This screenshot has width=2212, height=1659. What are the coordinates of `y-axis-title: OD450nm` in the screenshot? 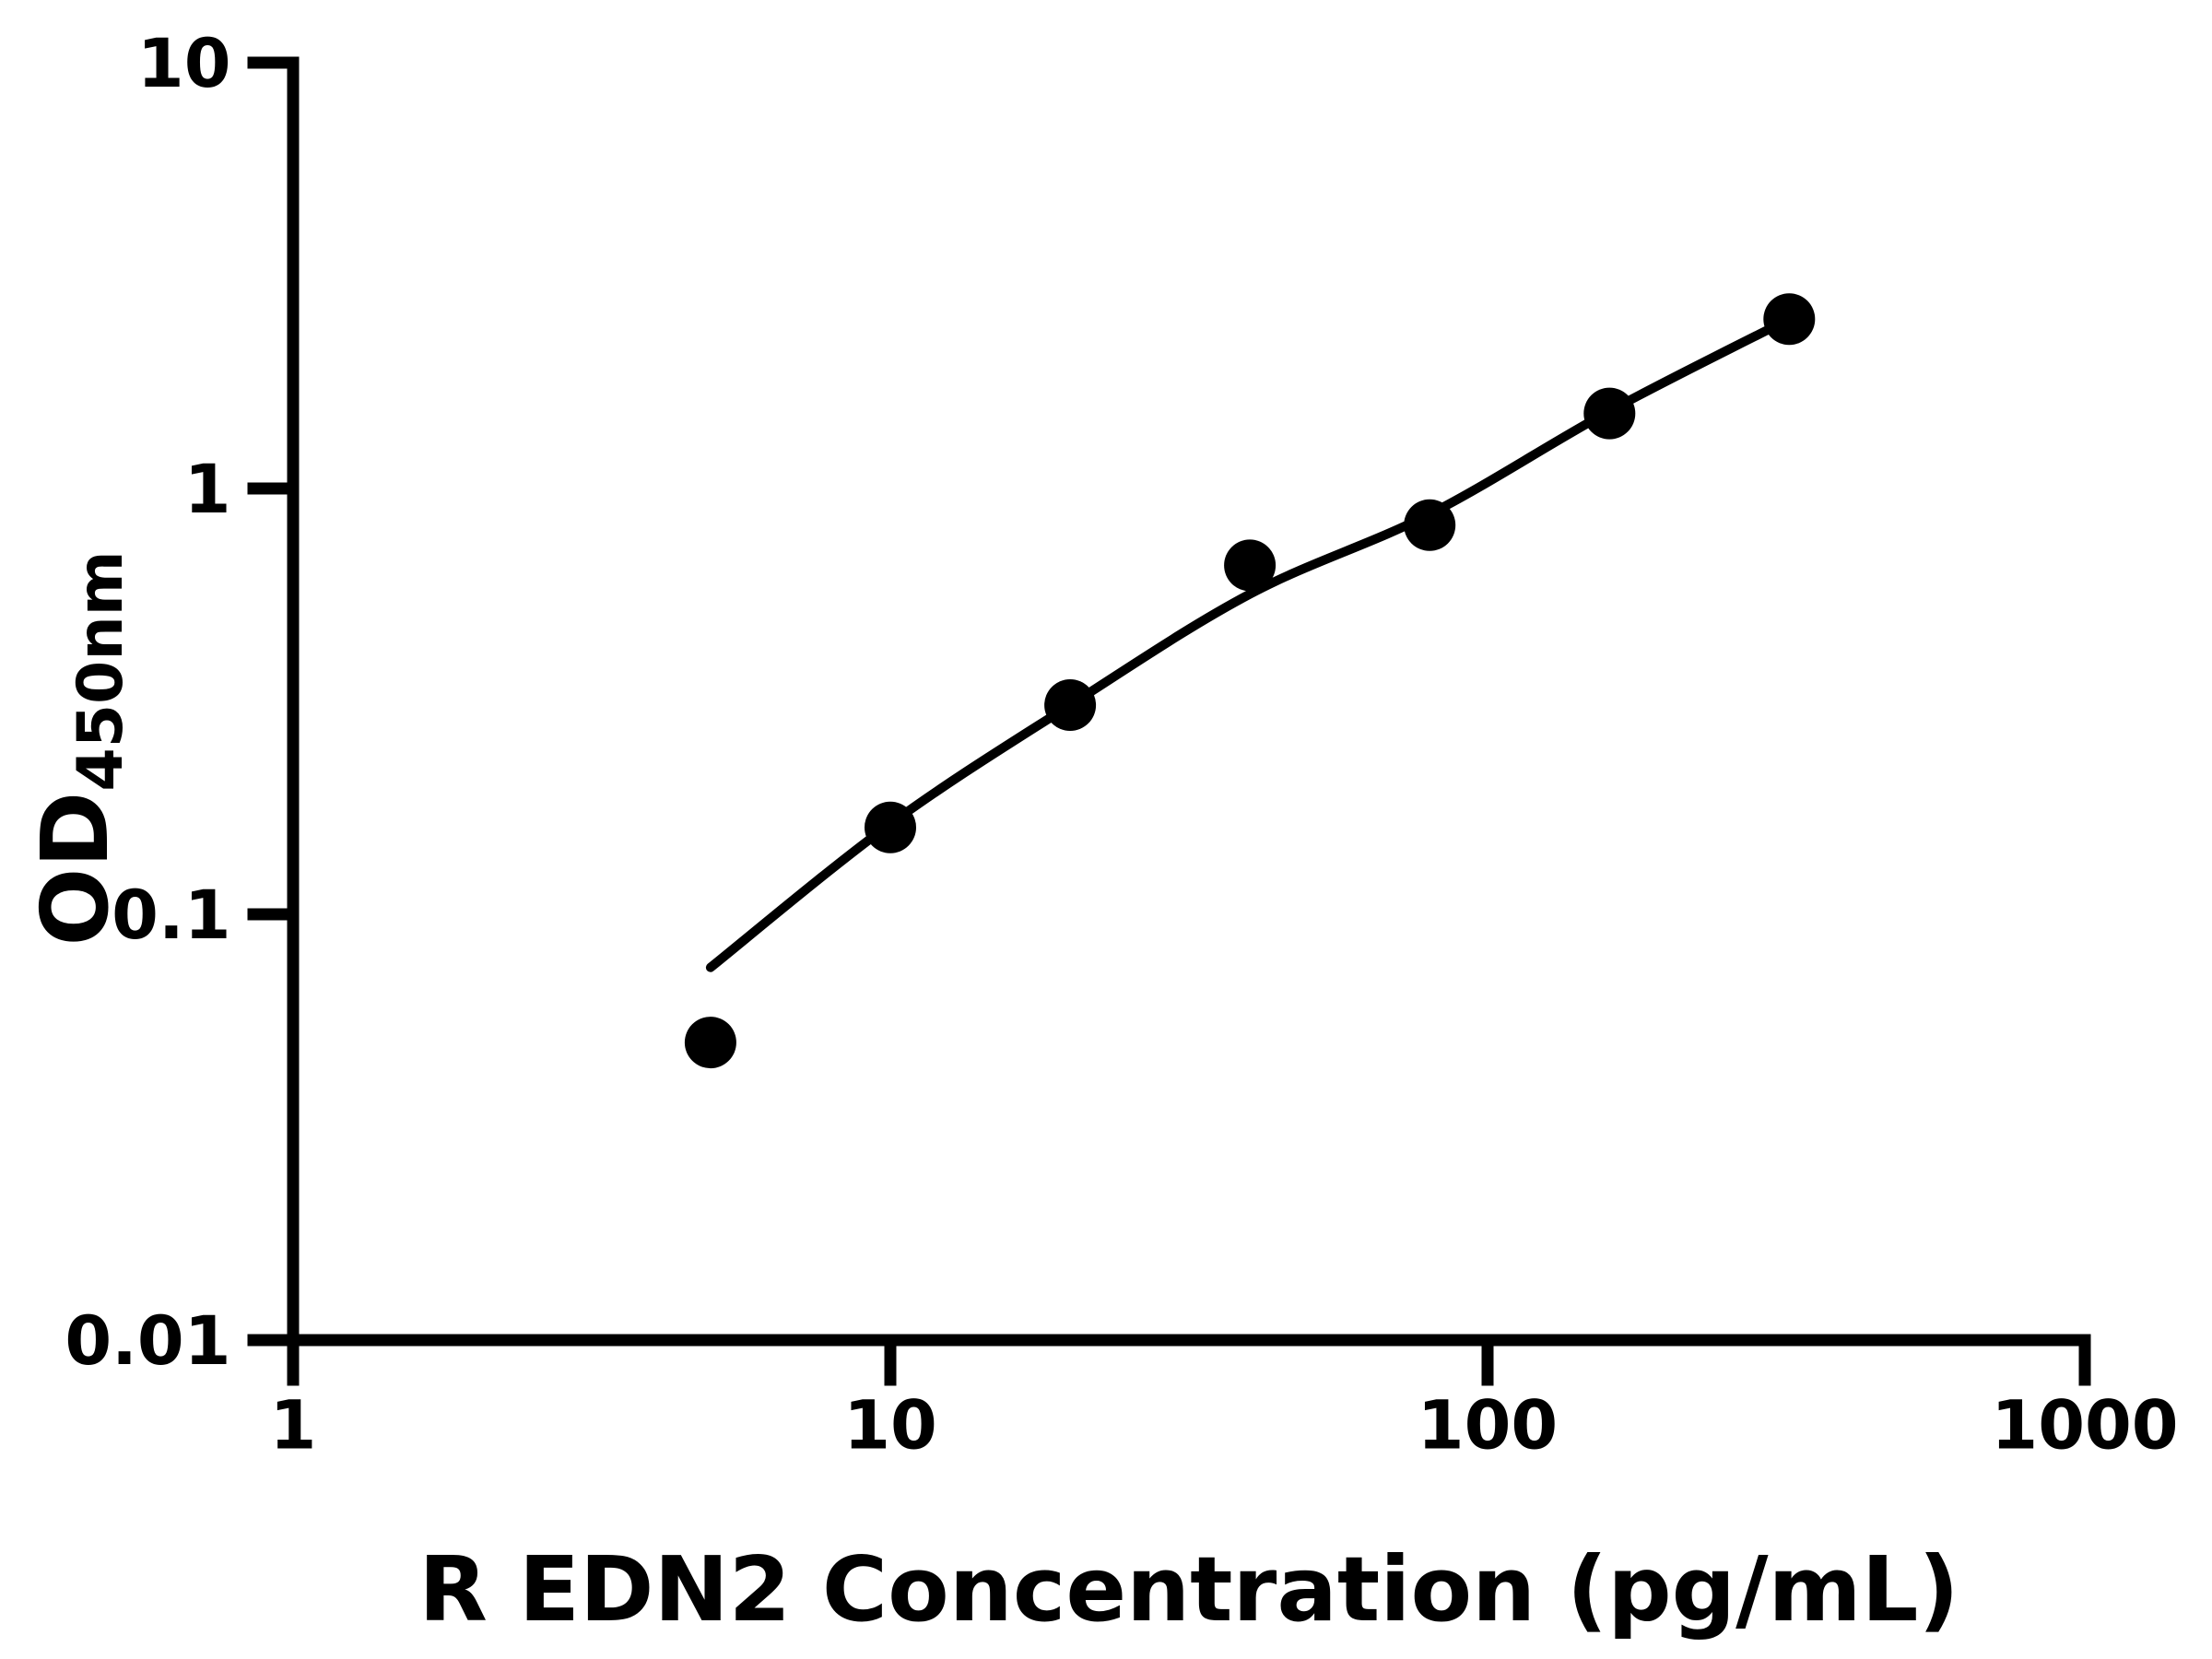 It's located at (79, 748).